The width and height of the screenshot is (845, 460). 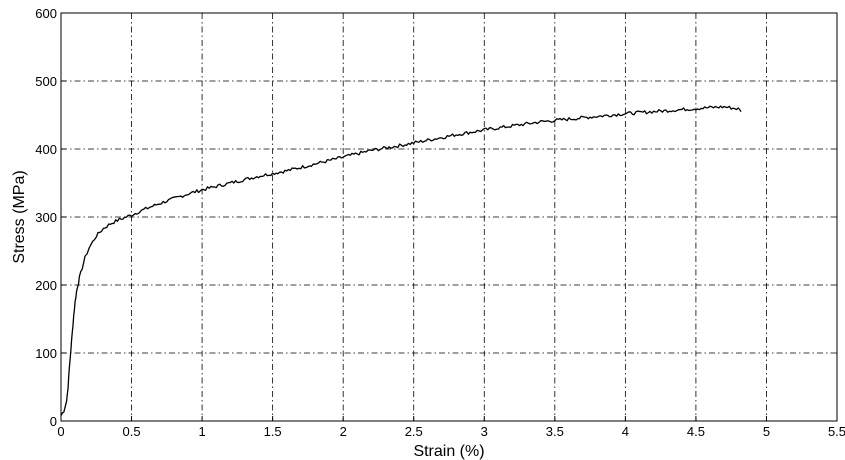 I want to click on x-axis-title: Strain (%), so click(x=448, y=451).